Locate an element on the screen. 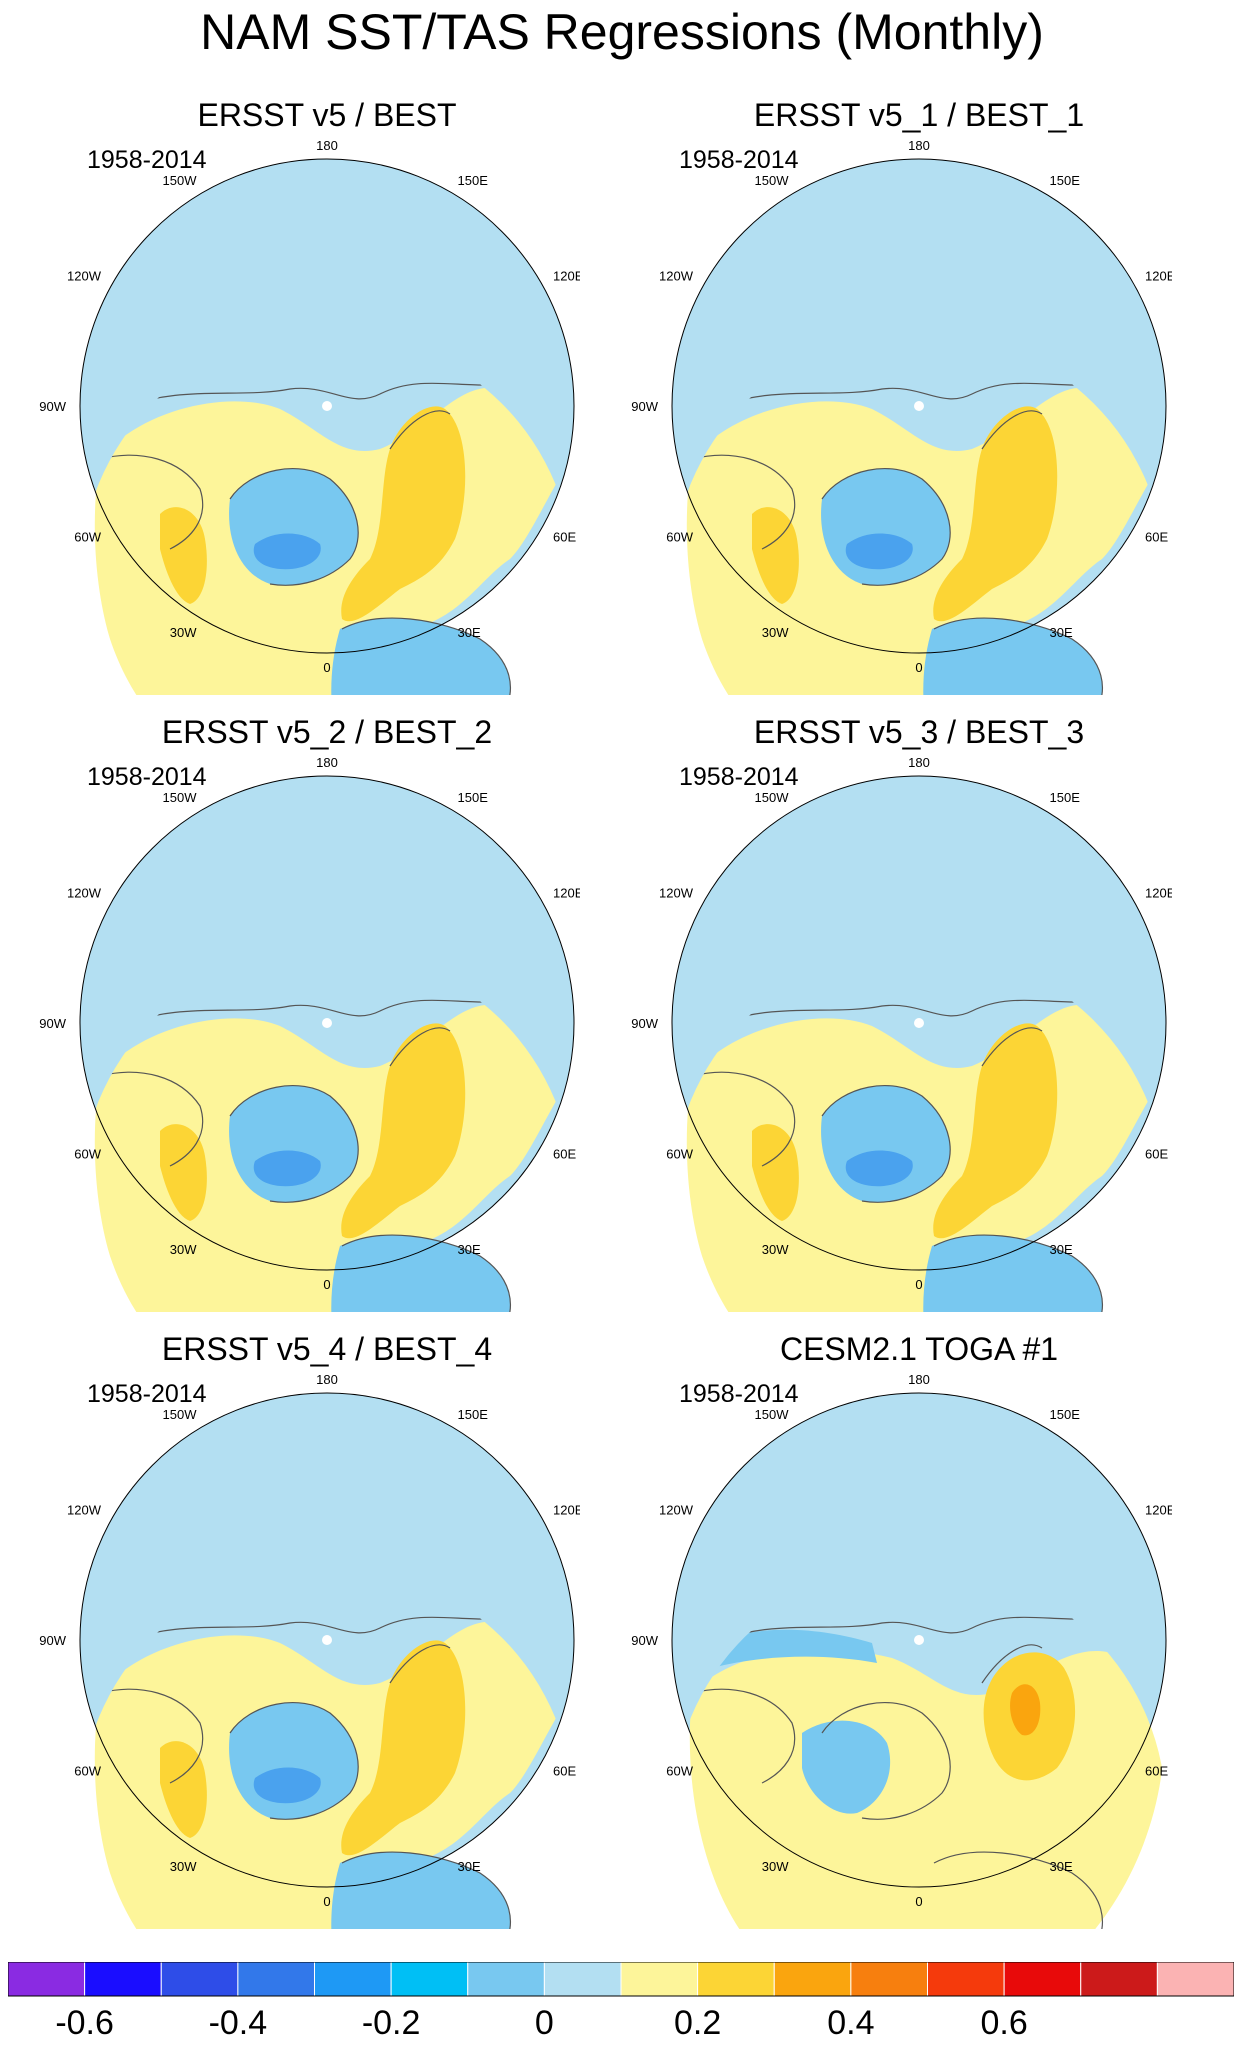  colorbar-tick-label: 0.4 is located at coordinates (850, 2023).